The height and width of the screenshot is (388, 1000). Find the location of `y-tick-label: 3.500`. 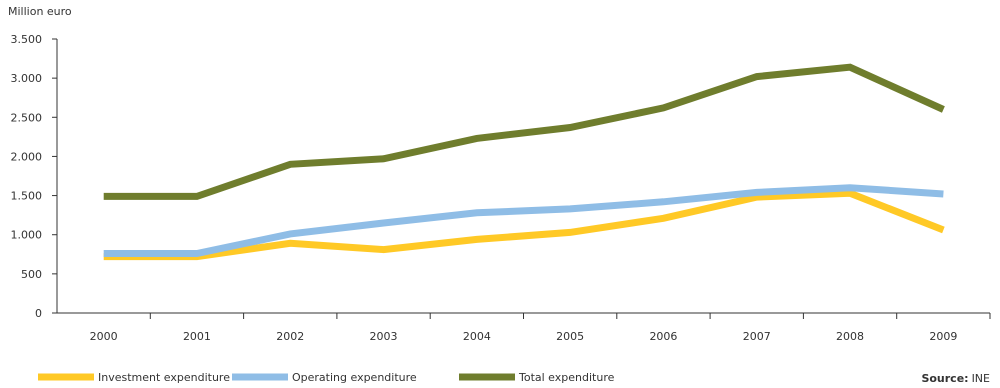

y-tick-label: 3.500 is located at coordinates (27, 39).